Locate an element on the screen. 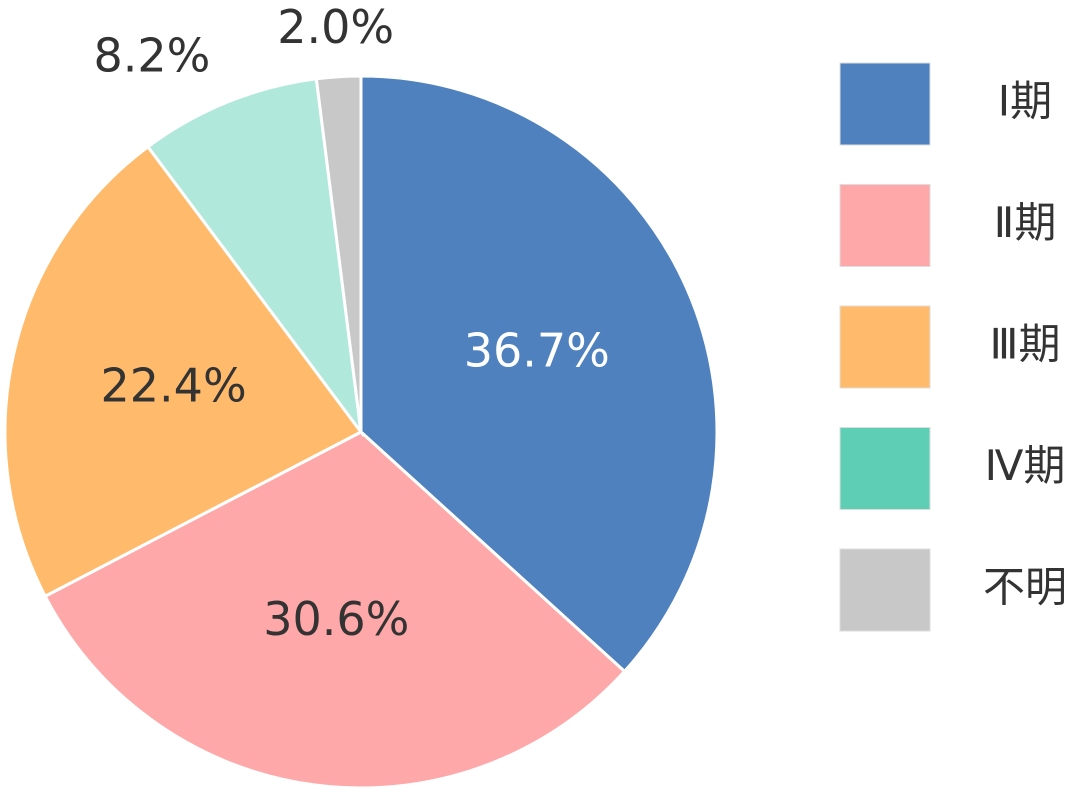 The height and width of the screenshot is (792, 1078). data-label: 30.6% is located at coordinates (336, 619).